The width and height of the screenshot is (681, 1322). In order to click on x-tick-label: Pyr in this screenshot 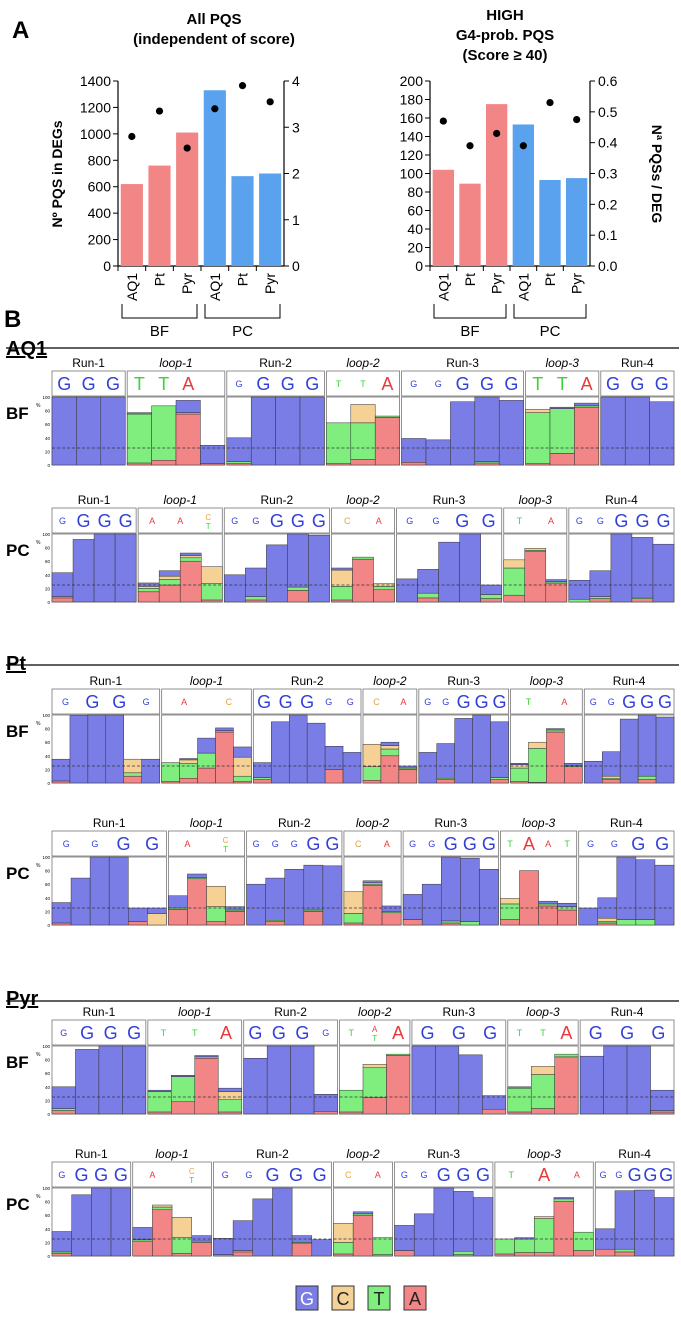, I will do `click(270, 283)`.